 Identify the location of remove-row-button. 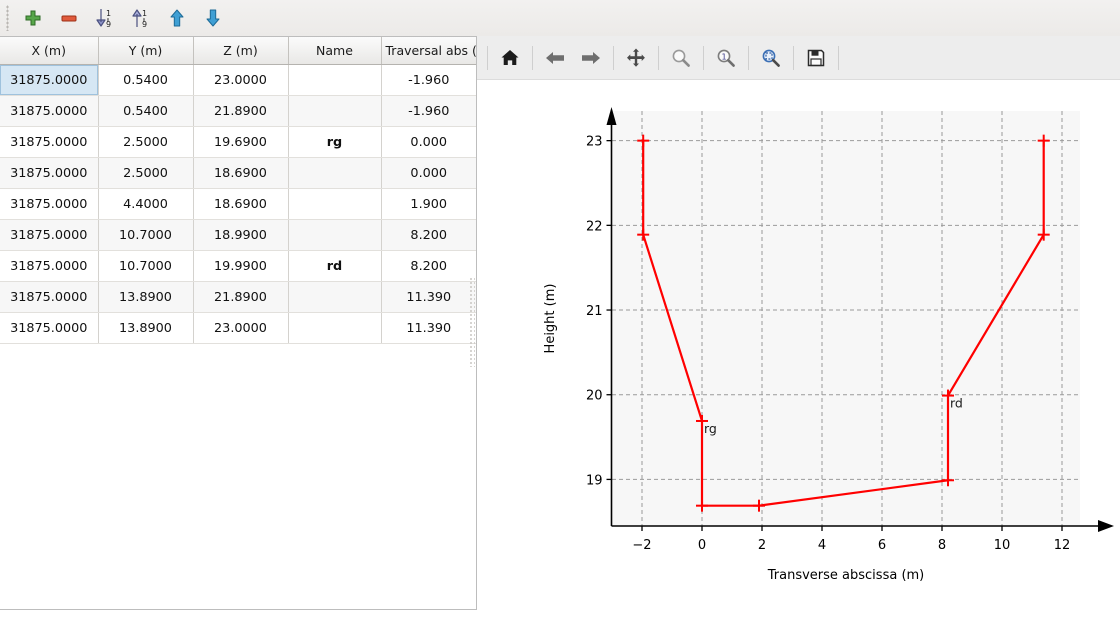
(69, 18).